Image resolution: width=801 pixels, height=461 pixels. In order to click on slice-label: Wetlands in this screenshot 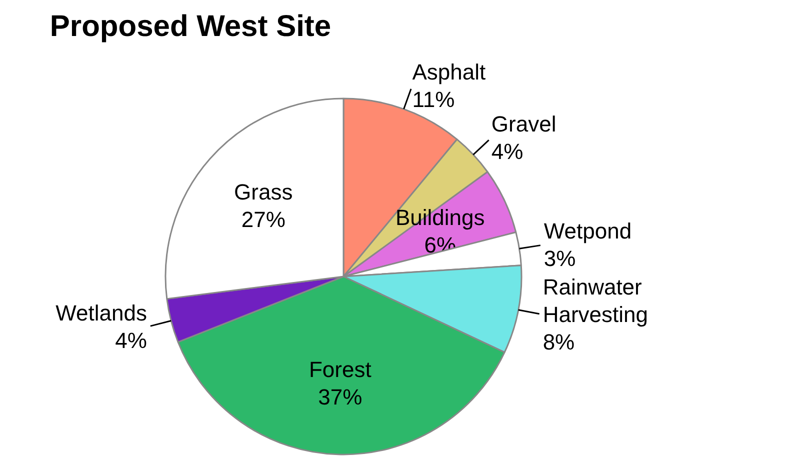, I will do `click(101, 313)`.